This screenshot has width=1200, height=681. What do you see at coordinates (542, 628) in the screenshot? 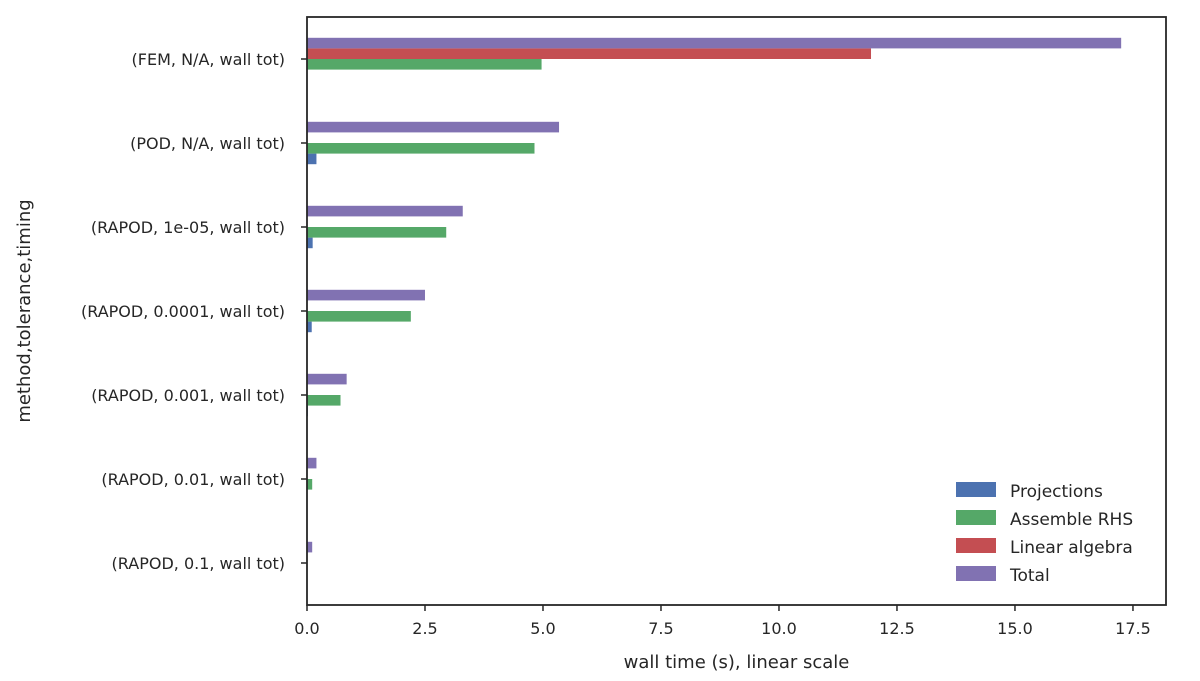
I see `x-tick-label: 5.0` at bounding box center [542, 628].